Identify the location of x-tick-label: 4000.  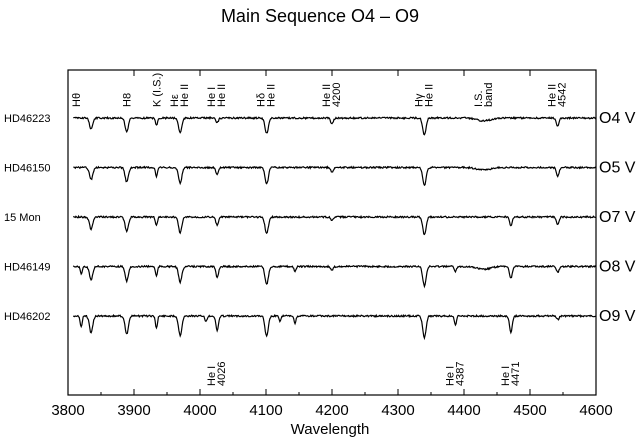
(199, 410).